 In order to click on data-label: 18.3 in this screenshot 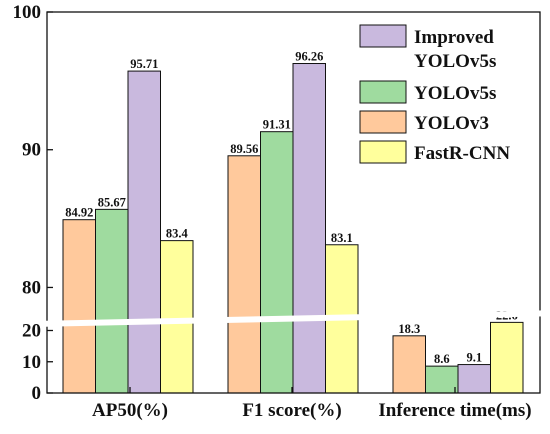, I will do `click(409, 329)`.